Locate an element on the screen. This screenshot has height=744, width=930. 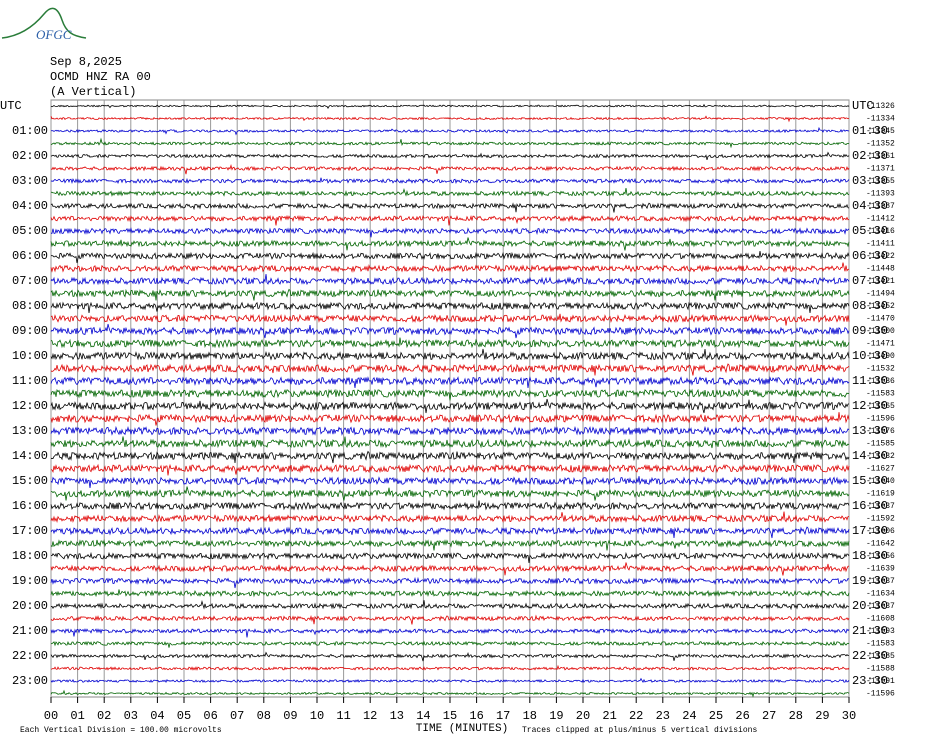
right-time-label: 15:30 is located at coordinates (870, 481).